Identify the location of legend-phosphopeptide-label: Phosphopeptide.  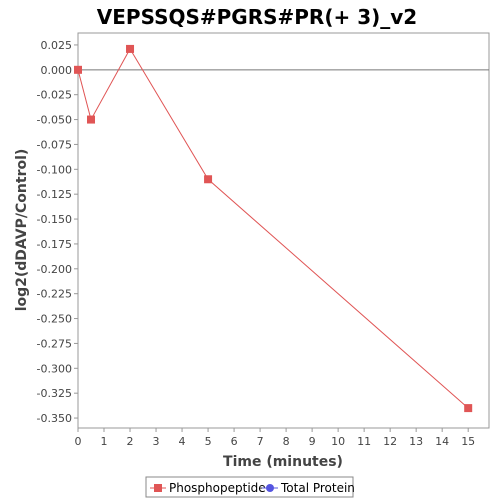
(217, 488).